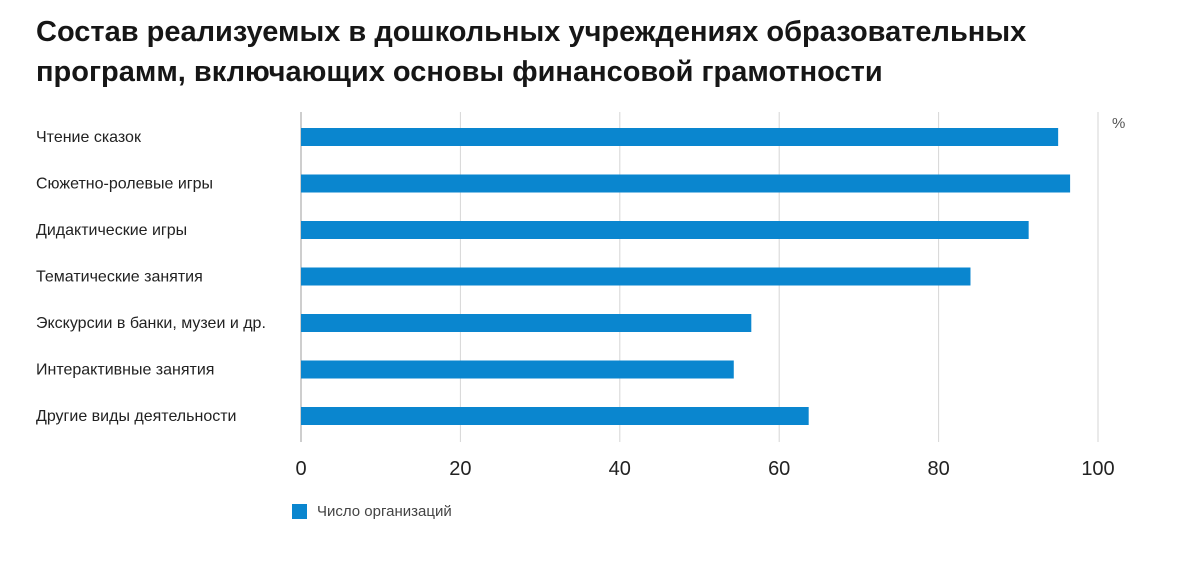 Image resolution: width=1186 pixels, height=568 pixels. I want to click on x-tick-label: 80, so click(938, 469).